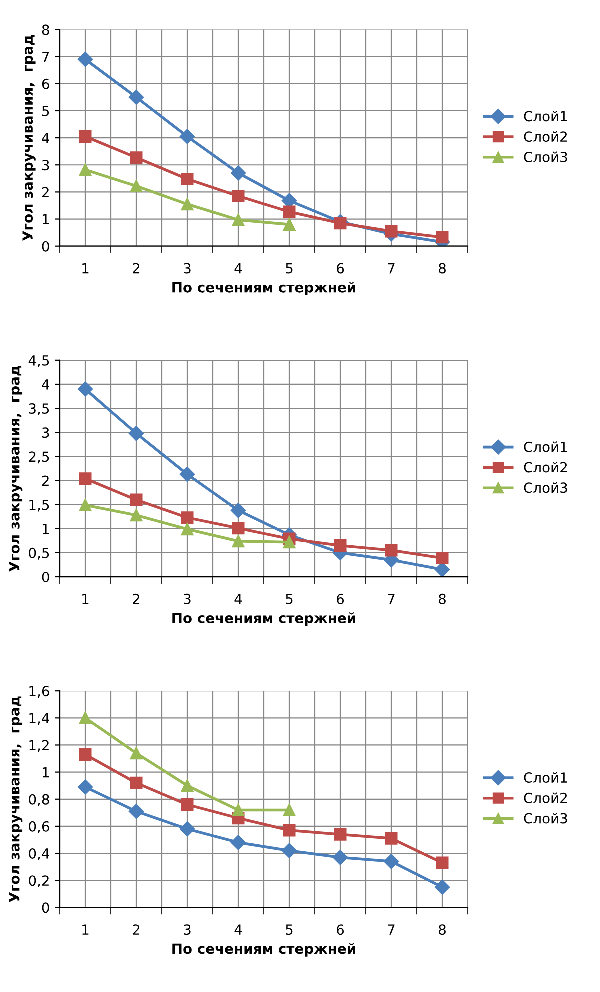  I want to click on y-tick-label: 1,2, so click(39, 746).